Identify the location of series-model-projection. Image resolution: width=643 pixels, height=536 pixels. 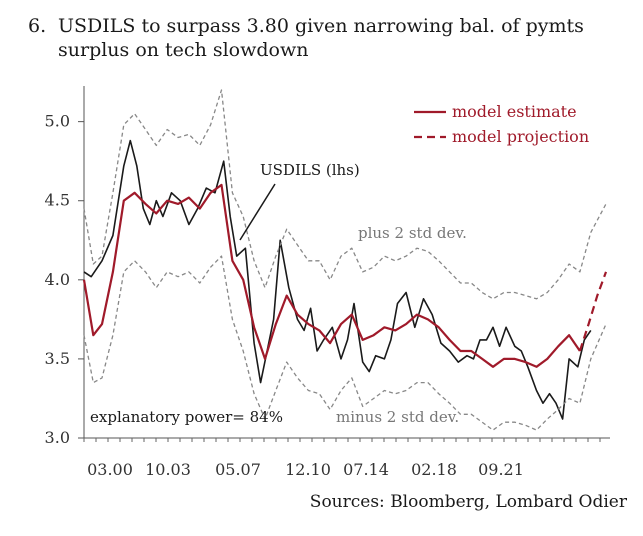
(593, 311).